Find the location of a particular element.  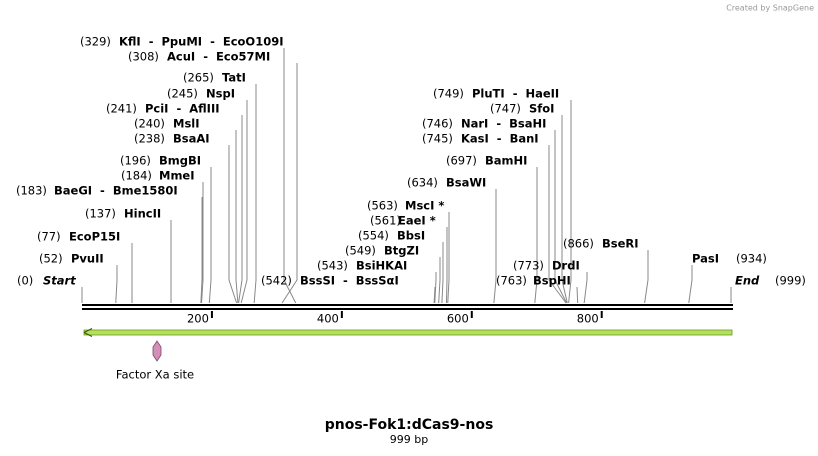

site-name: PciI - AflIII is located at coordinates (182, 109).